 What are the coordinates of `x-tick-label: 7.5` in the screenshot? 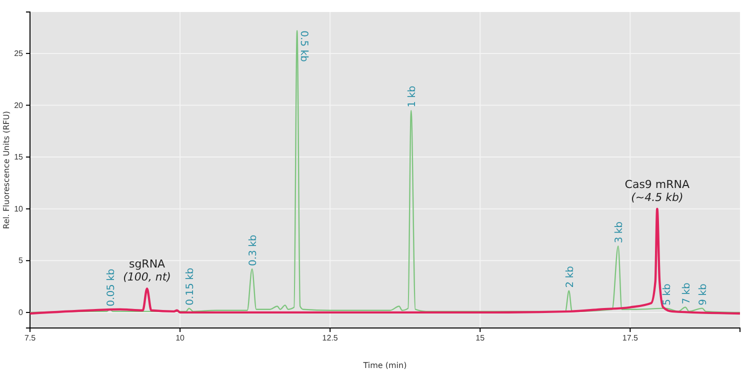 It's located at (30, 338).